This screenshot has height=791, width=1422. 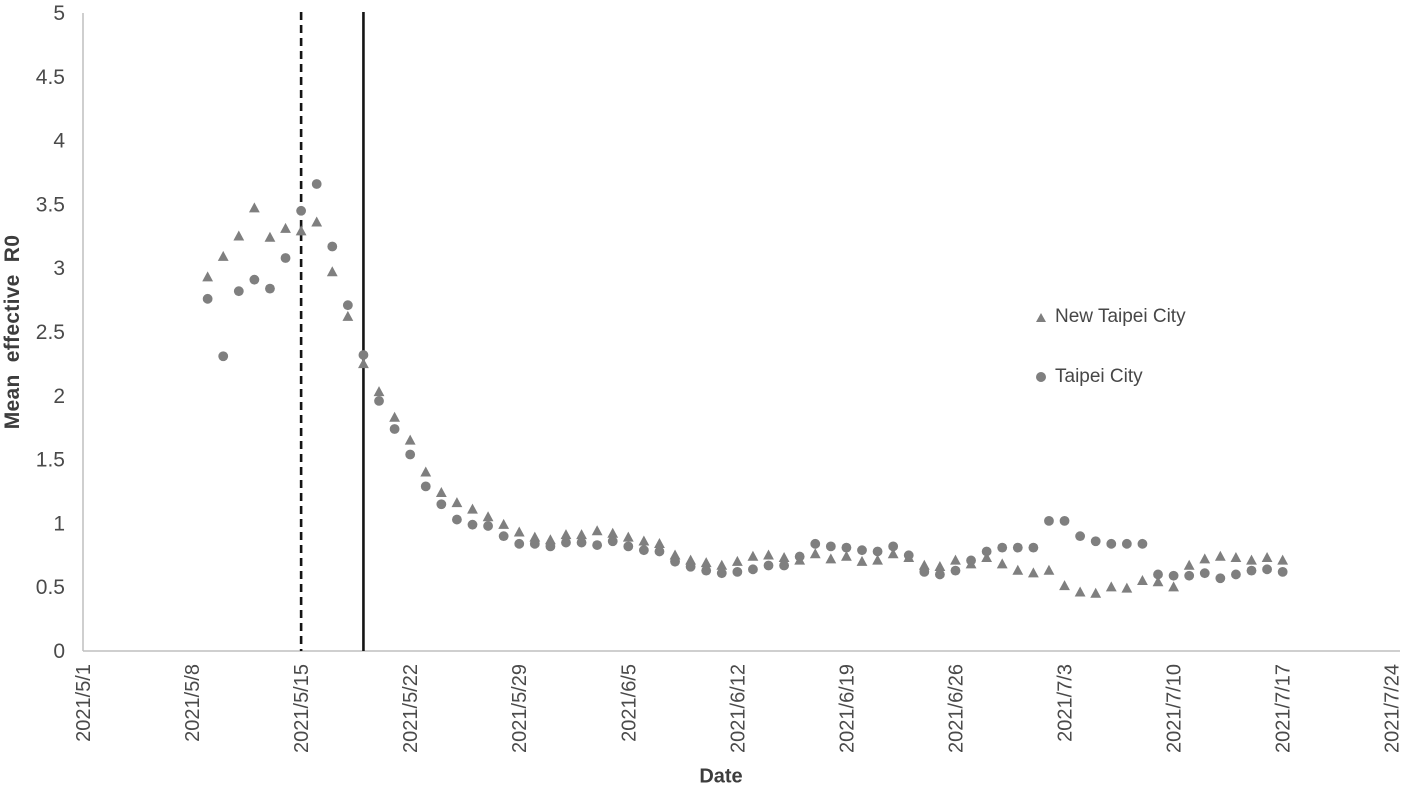 I want to click on x-tick-label: 2021/5/1, so click(x=84, y=703).